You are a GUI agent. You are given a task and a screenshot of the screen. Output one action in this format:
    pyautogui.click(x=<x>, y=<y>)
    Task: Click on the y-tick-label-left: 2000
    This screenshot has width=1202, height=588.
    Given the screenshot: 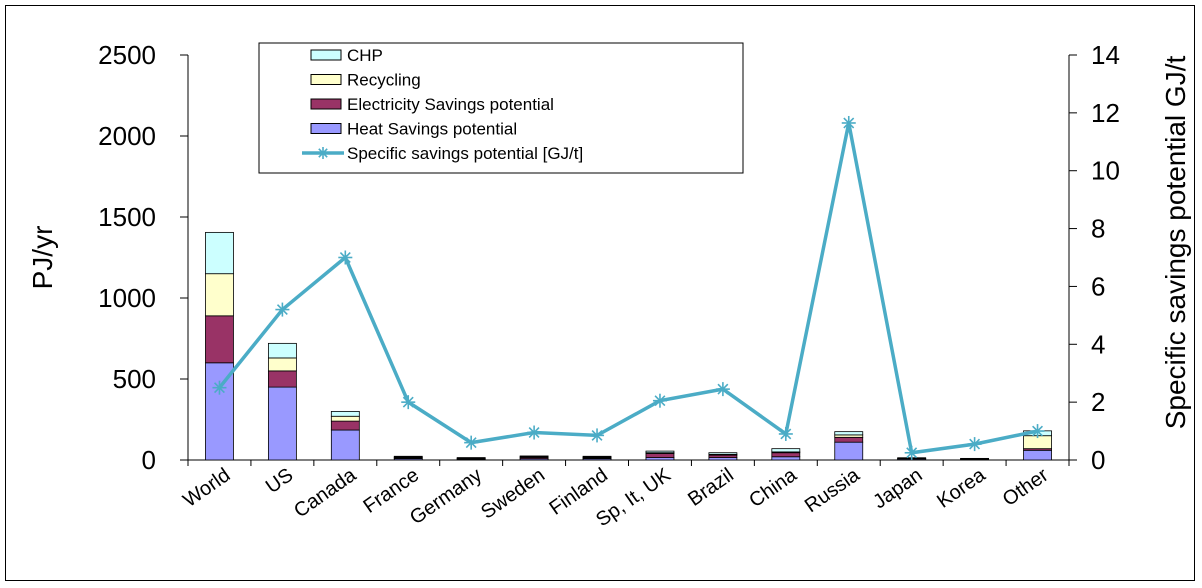 What is the action you would take?
    pyautogui.click(x=127, y=136)
    